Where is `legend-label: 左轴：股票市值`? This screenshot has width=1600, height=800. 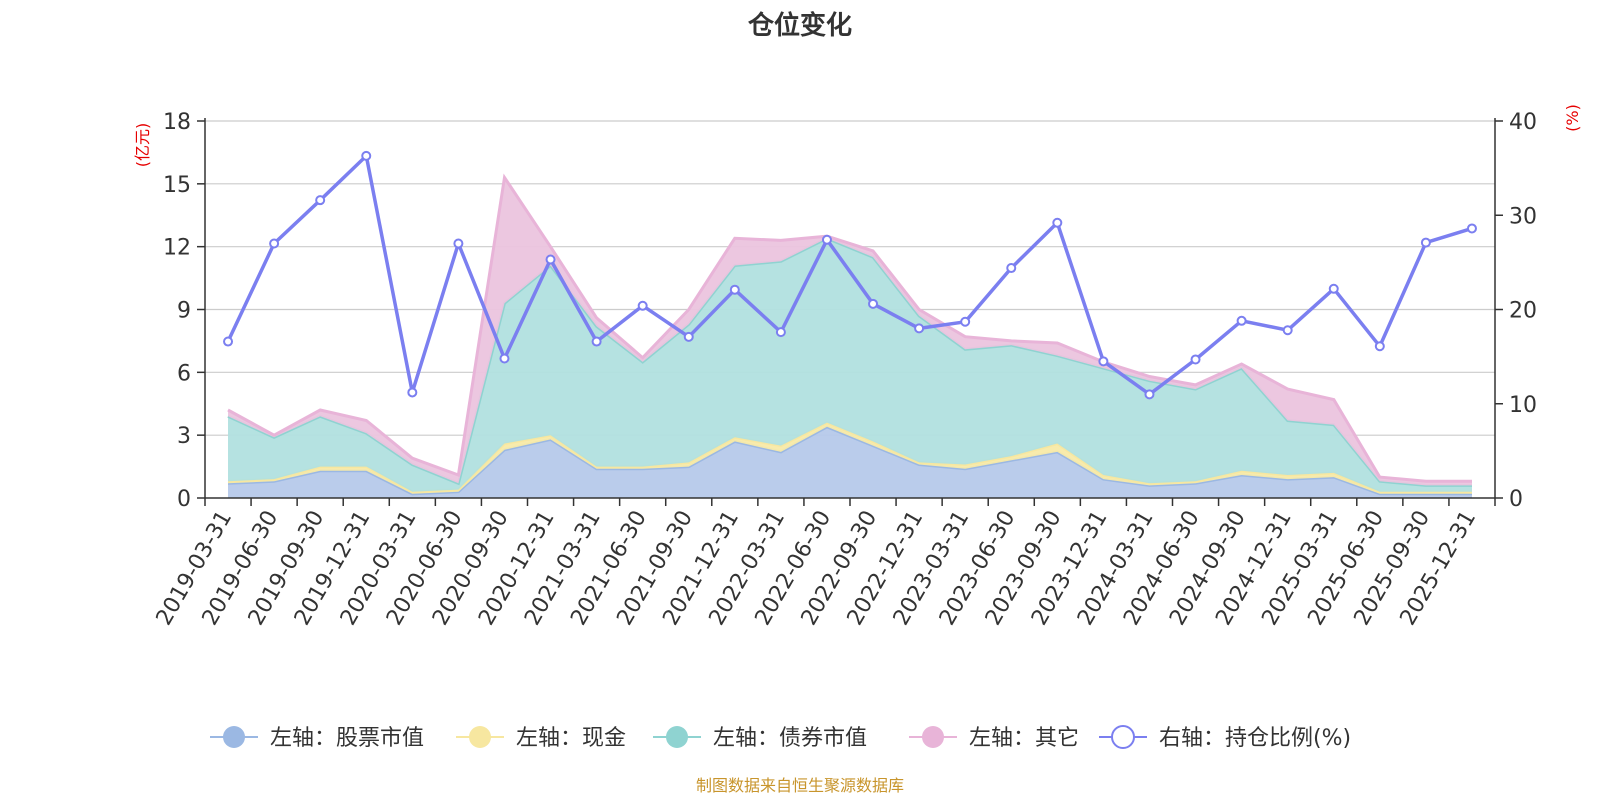 legend-label: 左轴：股票市值 is located at coordinates (347, 738).